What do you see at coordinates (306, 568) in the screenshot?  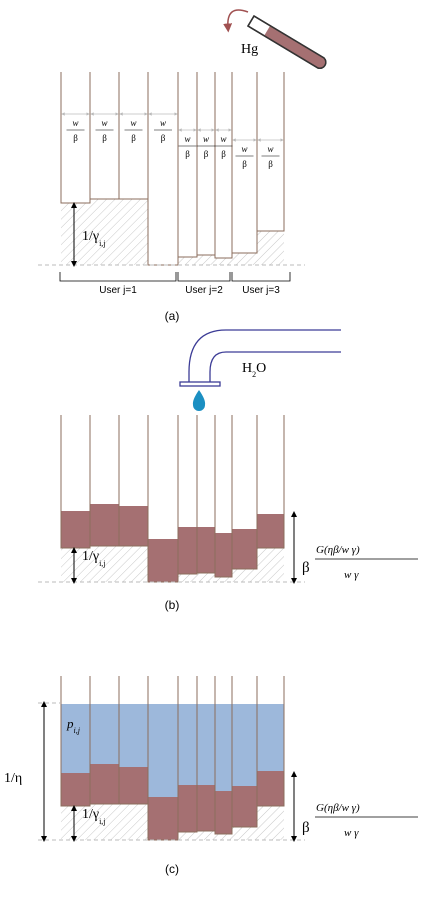 I see `panel-b-beta-label: β` at bounding box center [306, 568].